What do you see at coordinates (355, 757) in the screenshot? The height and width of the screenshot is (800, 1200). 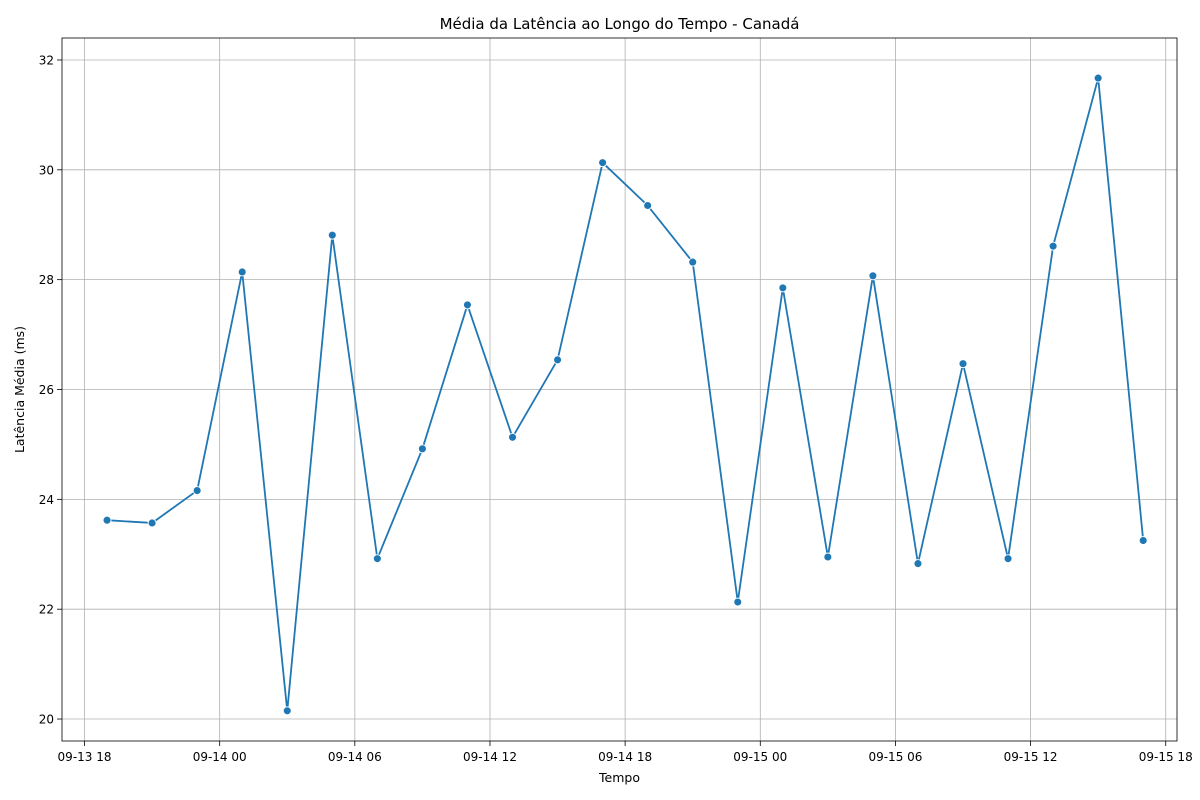 I see `x-tick-label: 09-14 06` at bounding box center [355, 757].